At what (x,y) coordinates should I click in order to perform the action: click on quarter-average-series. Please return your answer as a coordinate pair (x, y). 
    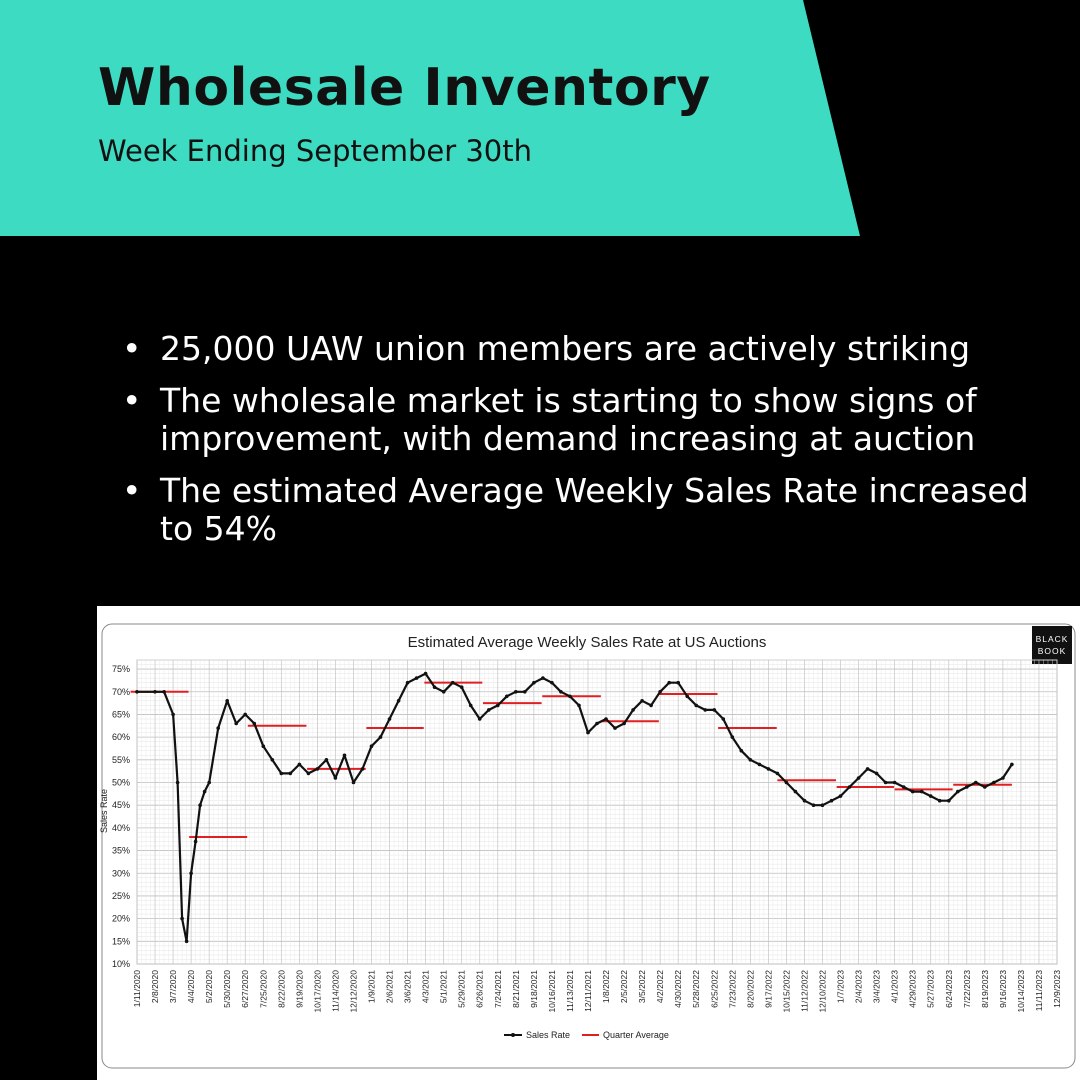
    Looking at the image, I should click on (571, 759).